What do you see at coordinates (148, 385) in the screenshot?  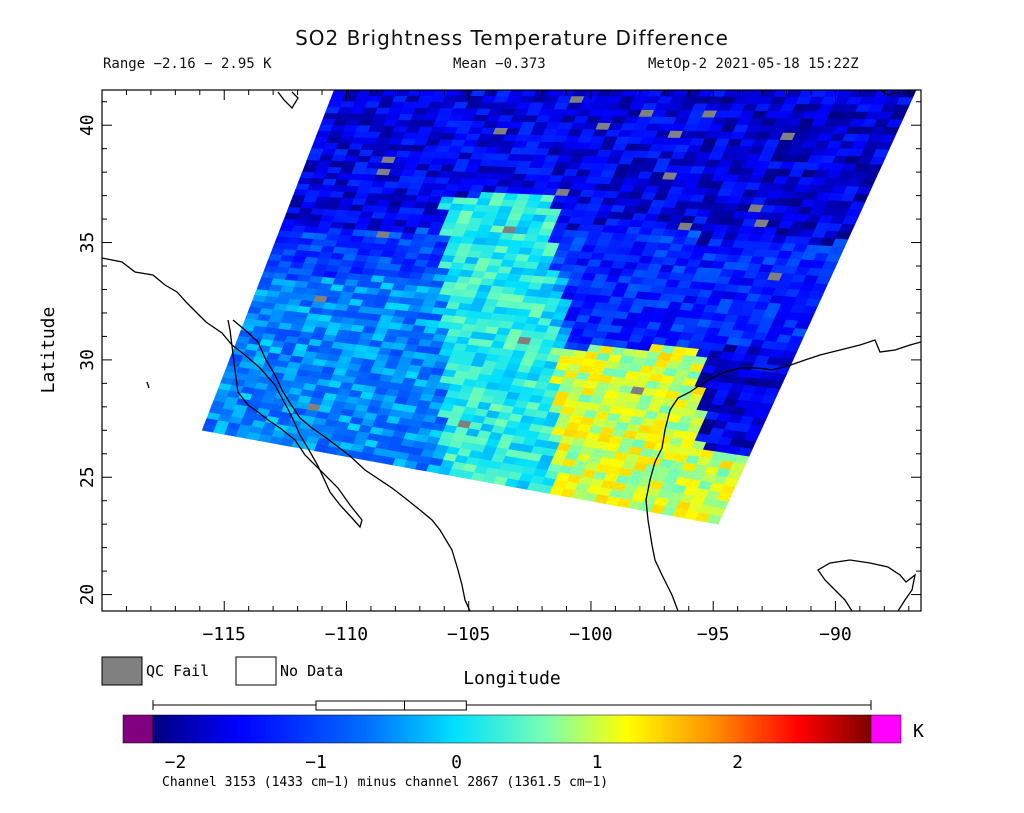 I see `island-fragment` at bounding box center [148, 385].